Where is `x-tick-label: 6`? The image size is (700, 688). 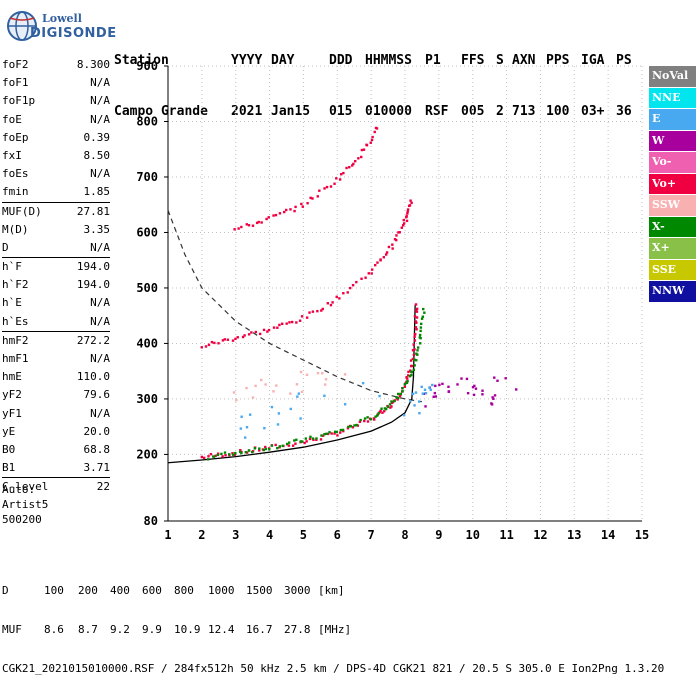
x-tick-label: 6 is located at coordinates (337, 535).